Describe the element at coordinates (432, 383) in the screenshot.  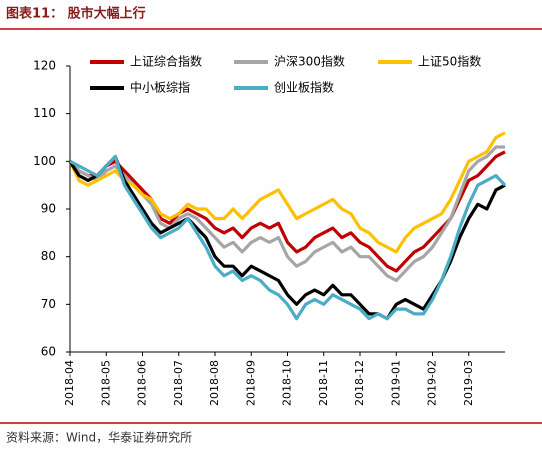
I see `x-tick-label: 2019-02` at that location.